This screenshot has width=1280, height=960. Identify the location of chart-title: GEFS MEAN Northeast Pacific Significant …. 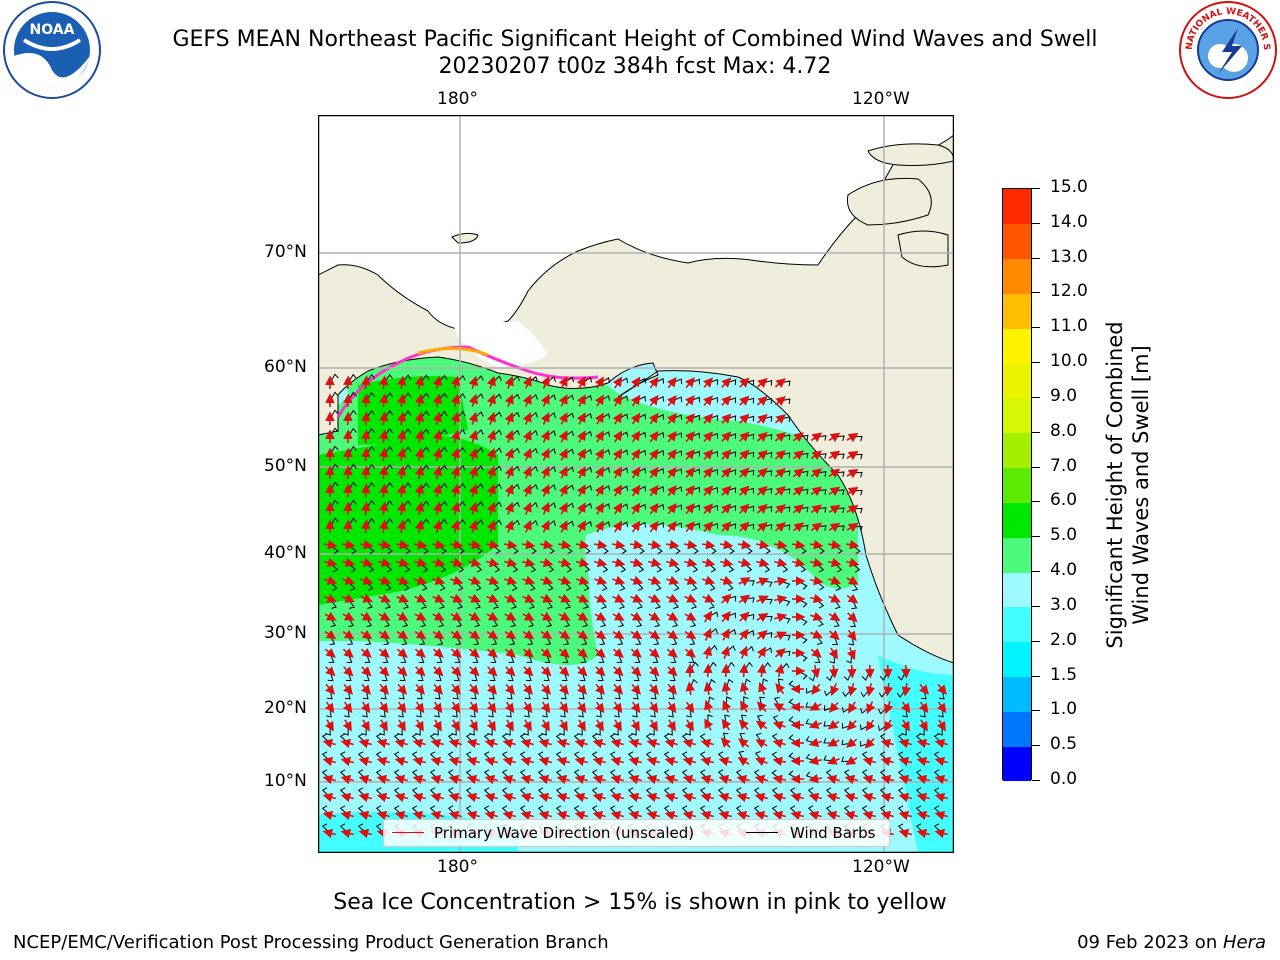
(635, 39).